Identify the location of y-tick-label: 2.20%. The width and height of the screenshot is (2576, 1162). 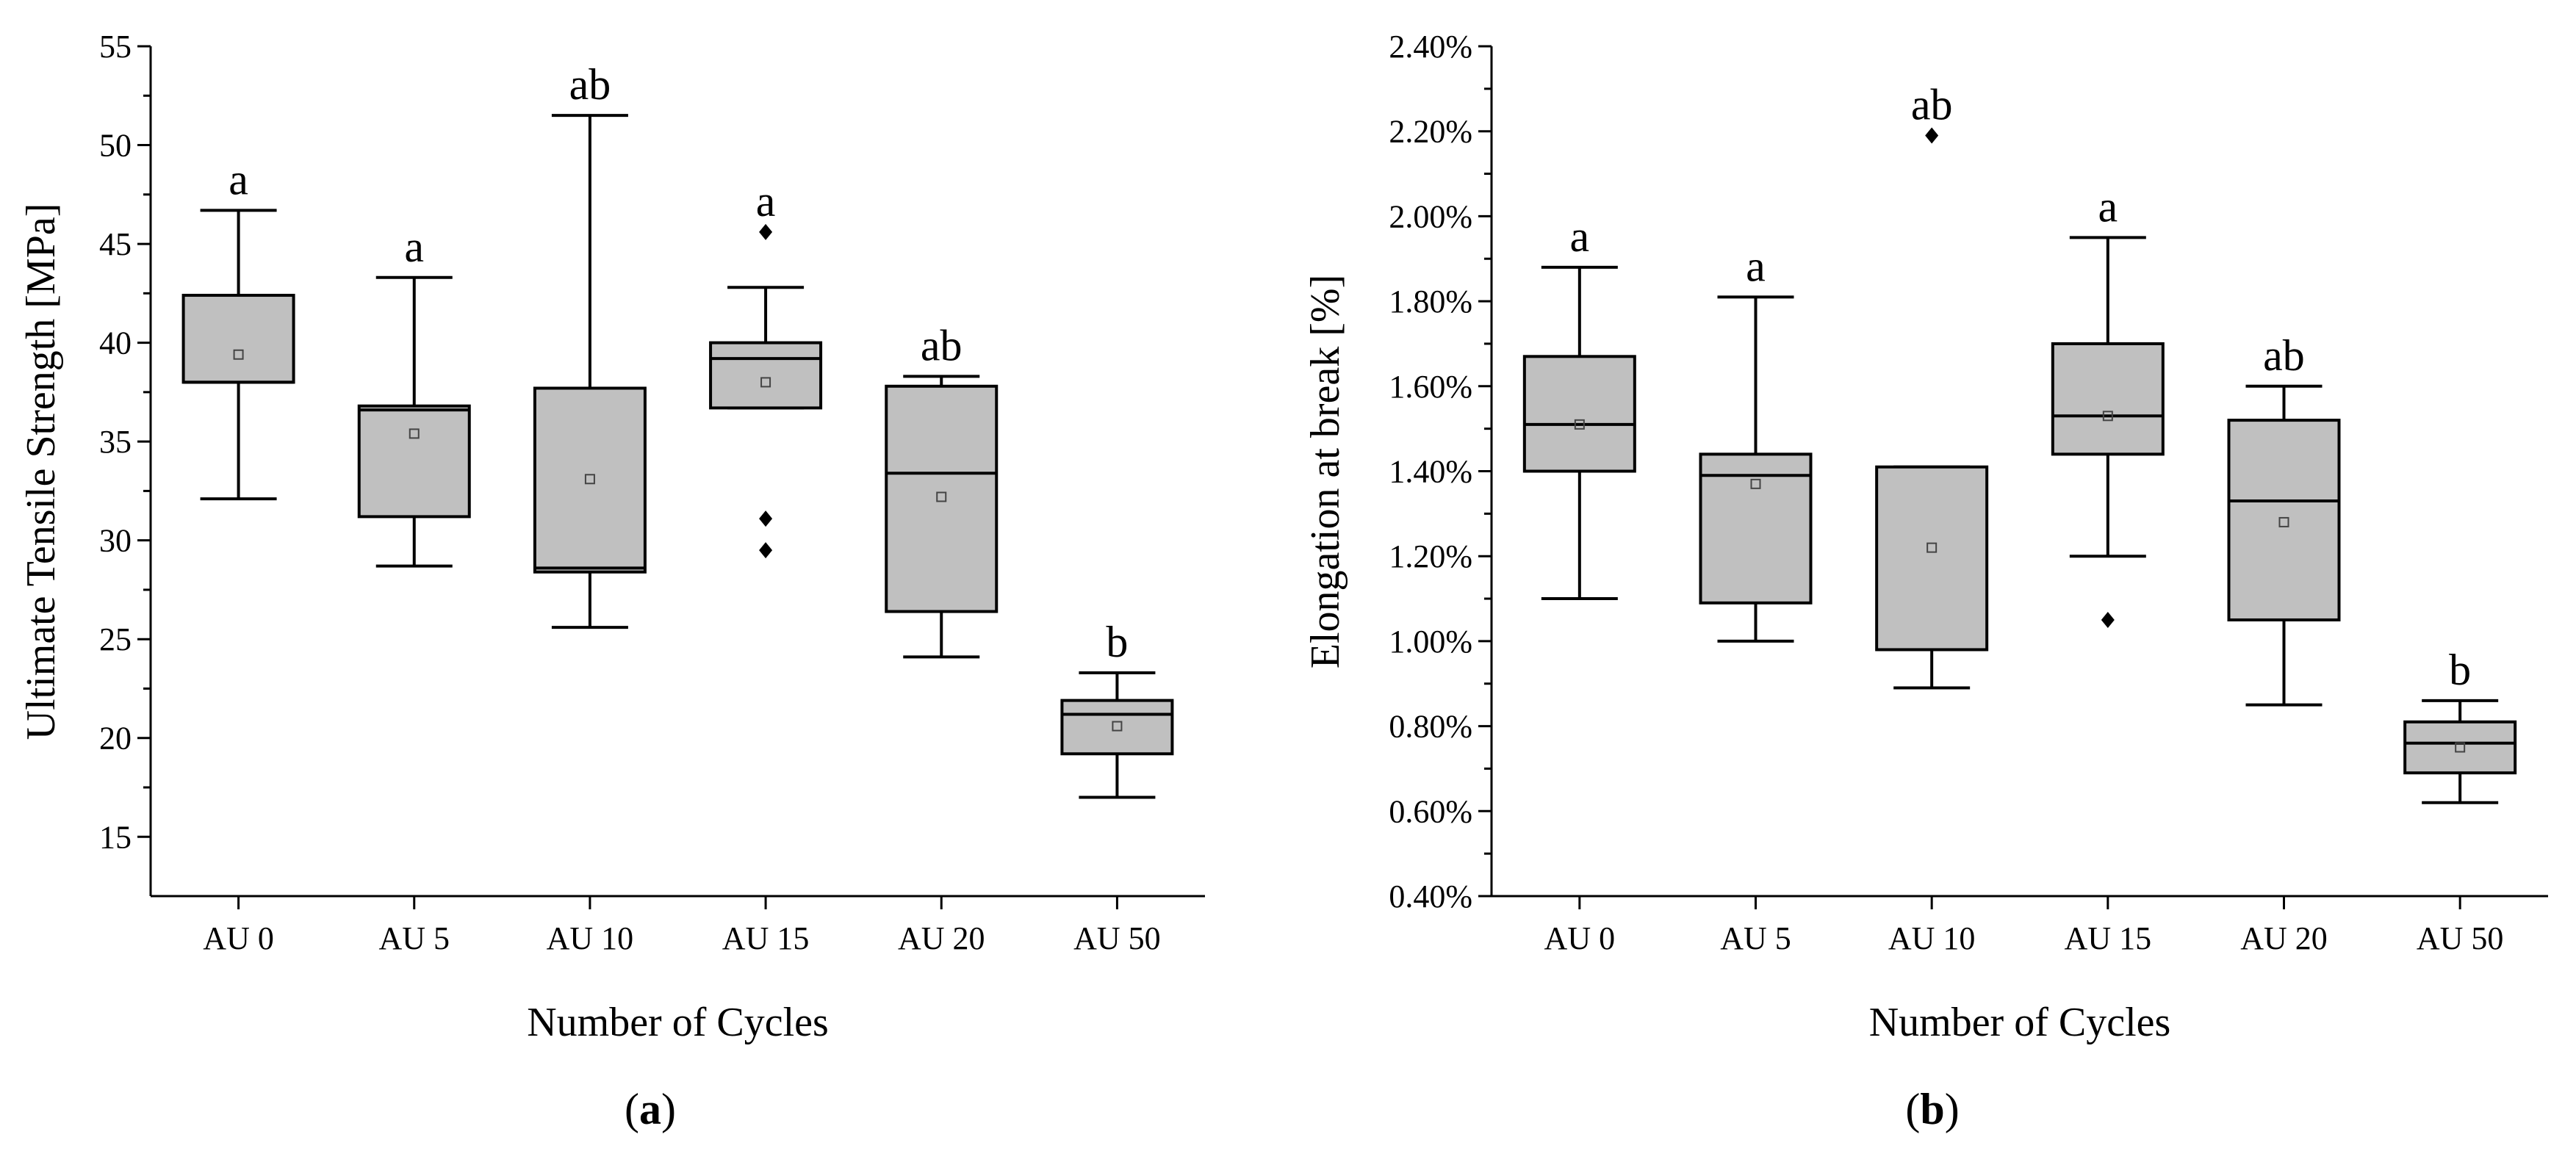
(1430, 132).